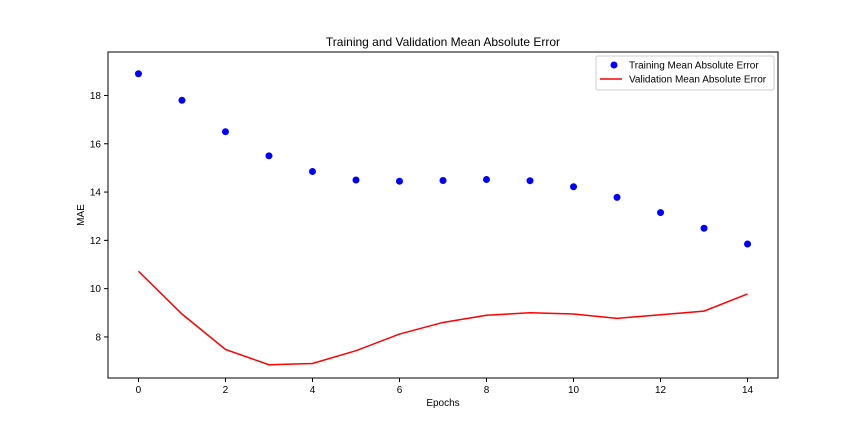 The height and width of the screenshot is (432, 864). What do you see at coordinates (400, 390) in the screenshot?
I see `x-tick-label: 6` at bounding box center [400, 390].